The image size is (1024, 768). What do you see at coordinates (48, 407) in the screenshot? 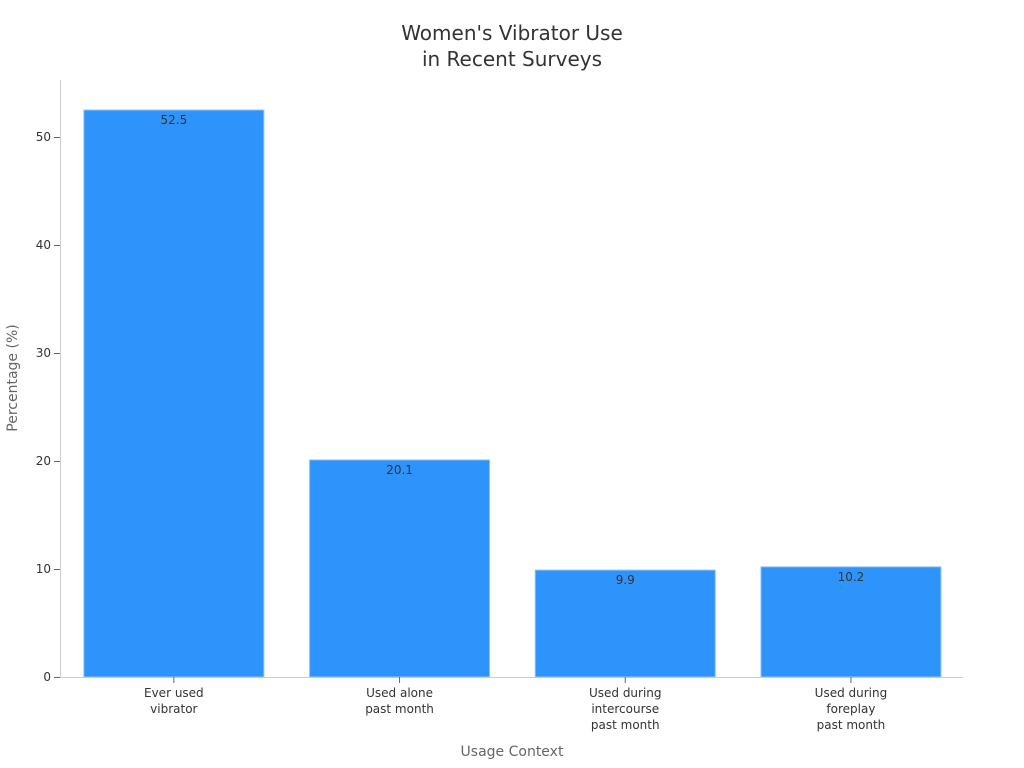
I see `y-axis-ticks: 0 10 20 30 40 50` at bounding box center [48, 407].